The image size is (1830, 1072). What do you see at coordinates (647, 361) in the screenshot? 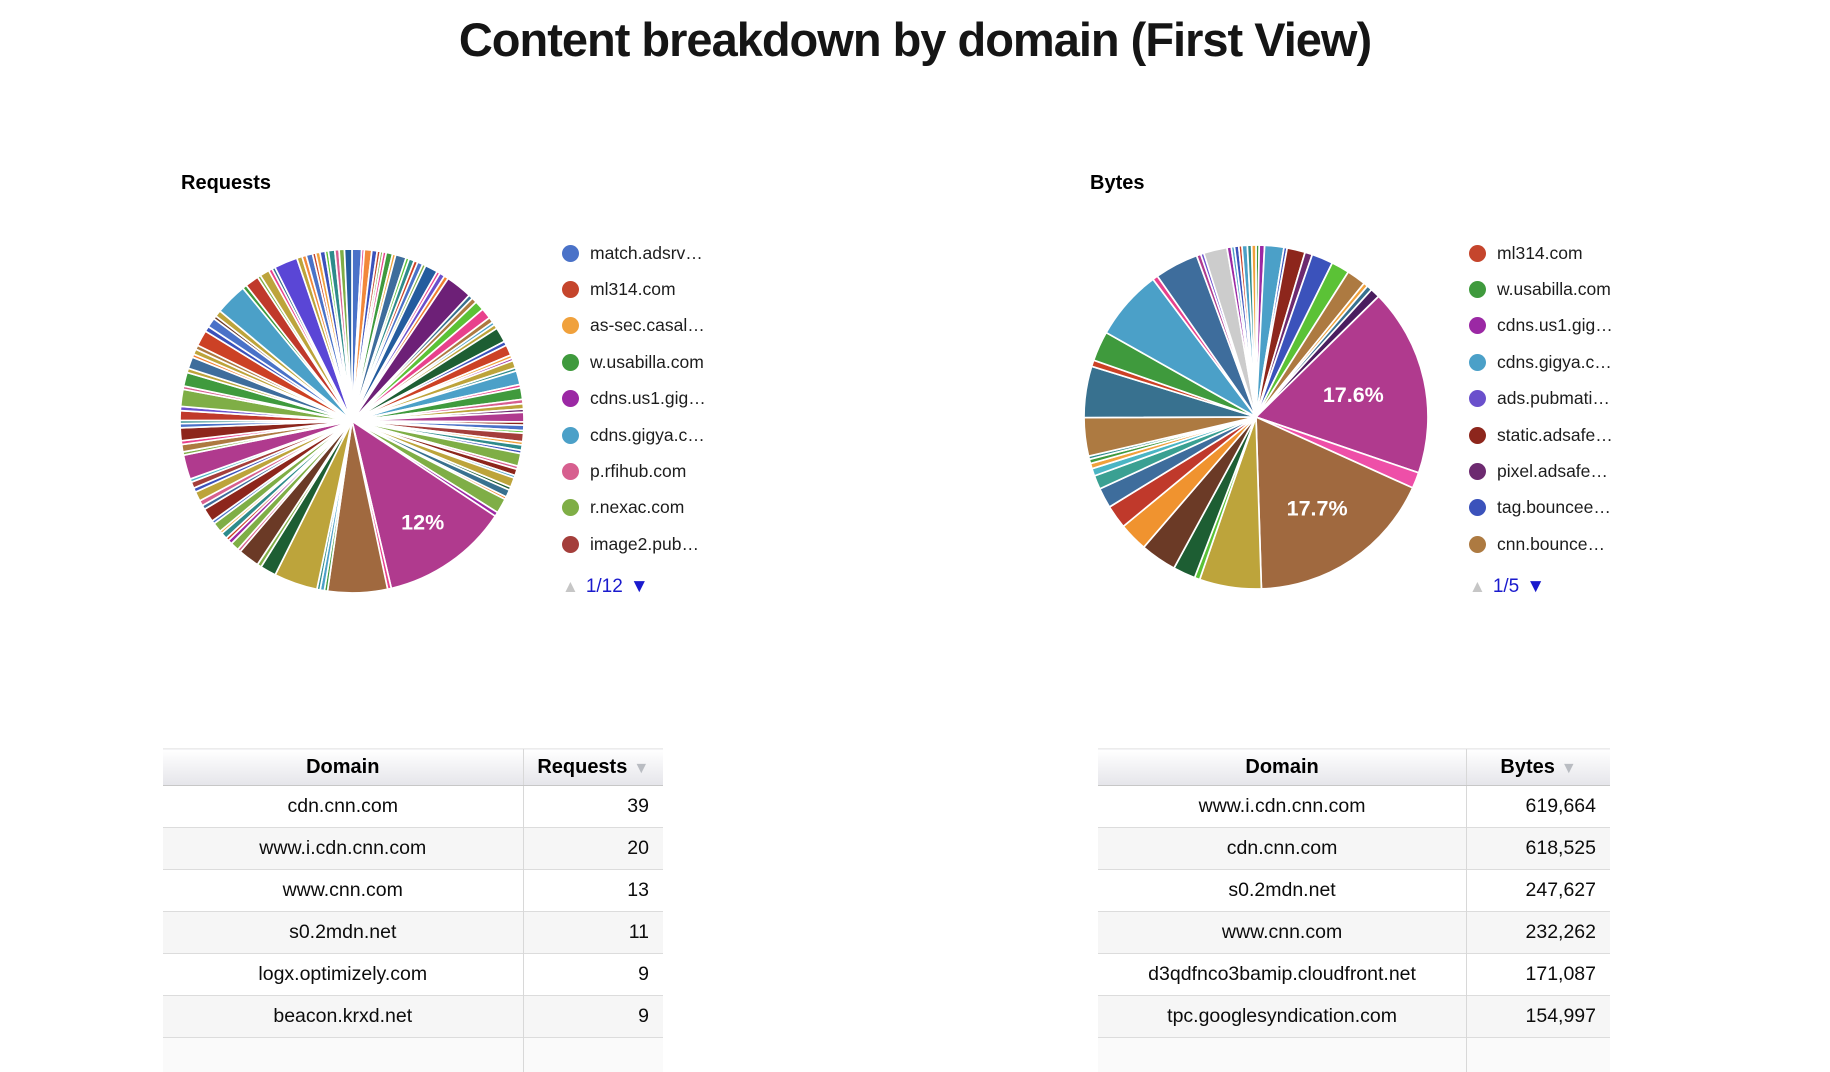
I see `legend-label: w.usabilla.com` at bounding box center [647, 361].